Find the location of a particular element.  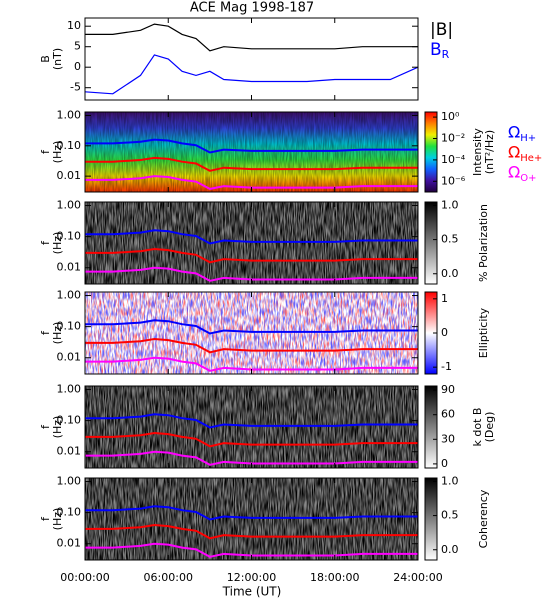

x-axis-label: Time (UT) is located at coordinates (252, 592).